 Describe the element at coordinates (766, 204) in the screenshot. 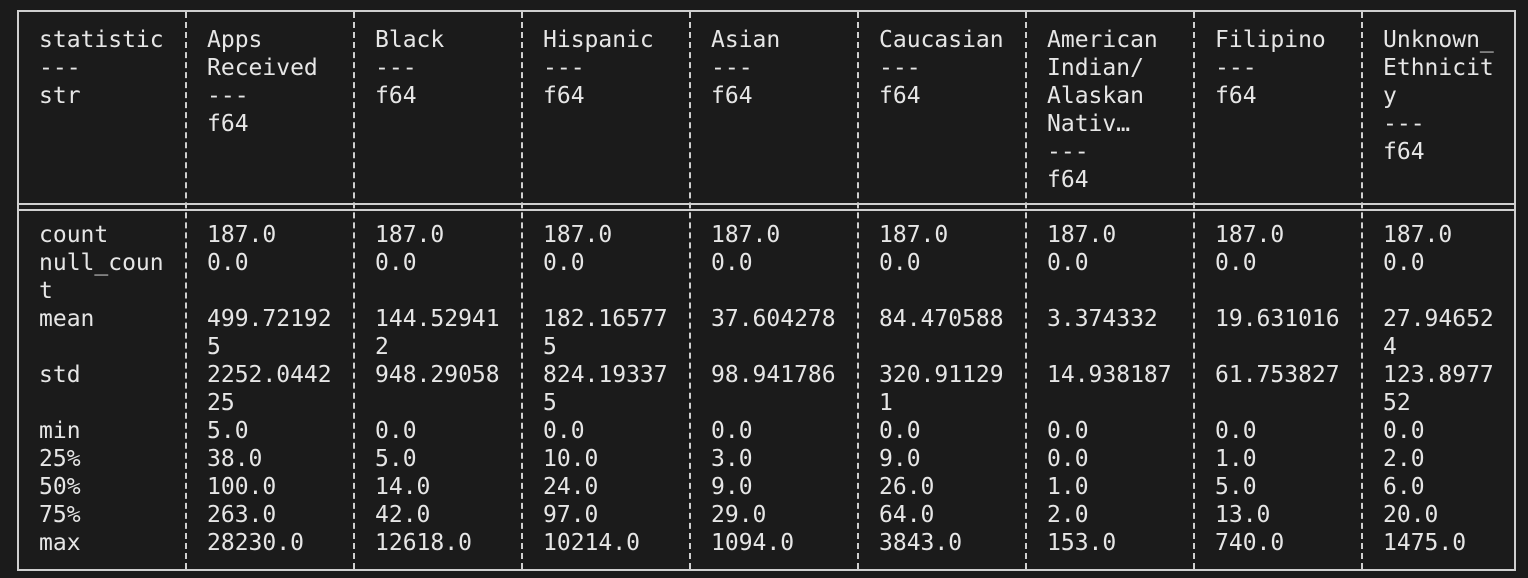

I see `header-divider-top` at that location.